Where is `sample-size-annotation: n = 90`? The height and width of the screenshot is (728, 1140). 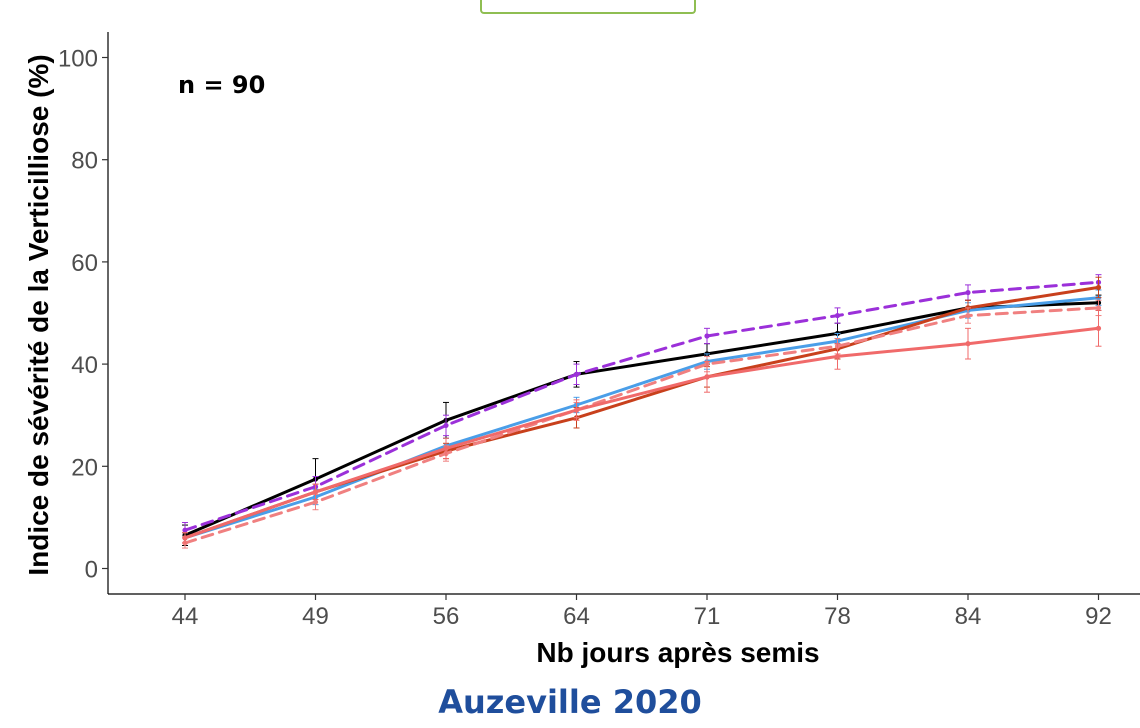
sample-size-annotation: n = 90 is located at coordinates (221, 85).